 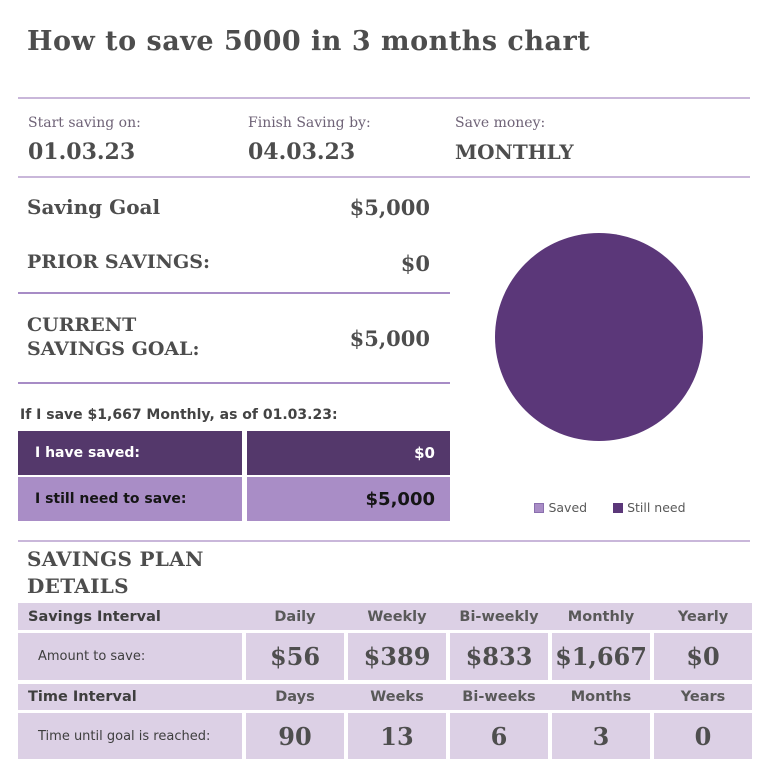 What do you see at coordinates (514, 152) in the screenshot?
I see `save-money-value: MONTHLY` at bounding box center [514, 152].